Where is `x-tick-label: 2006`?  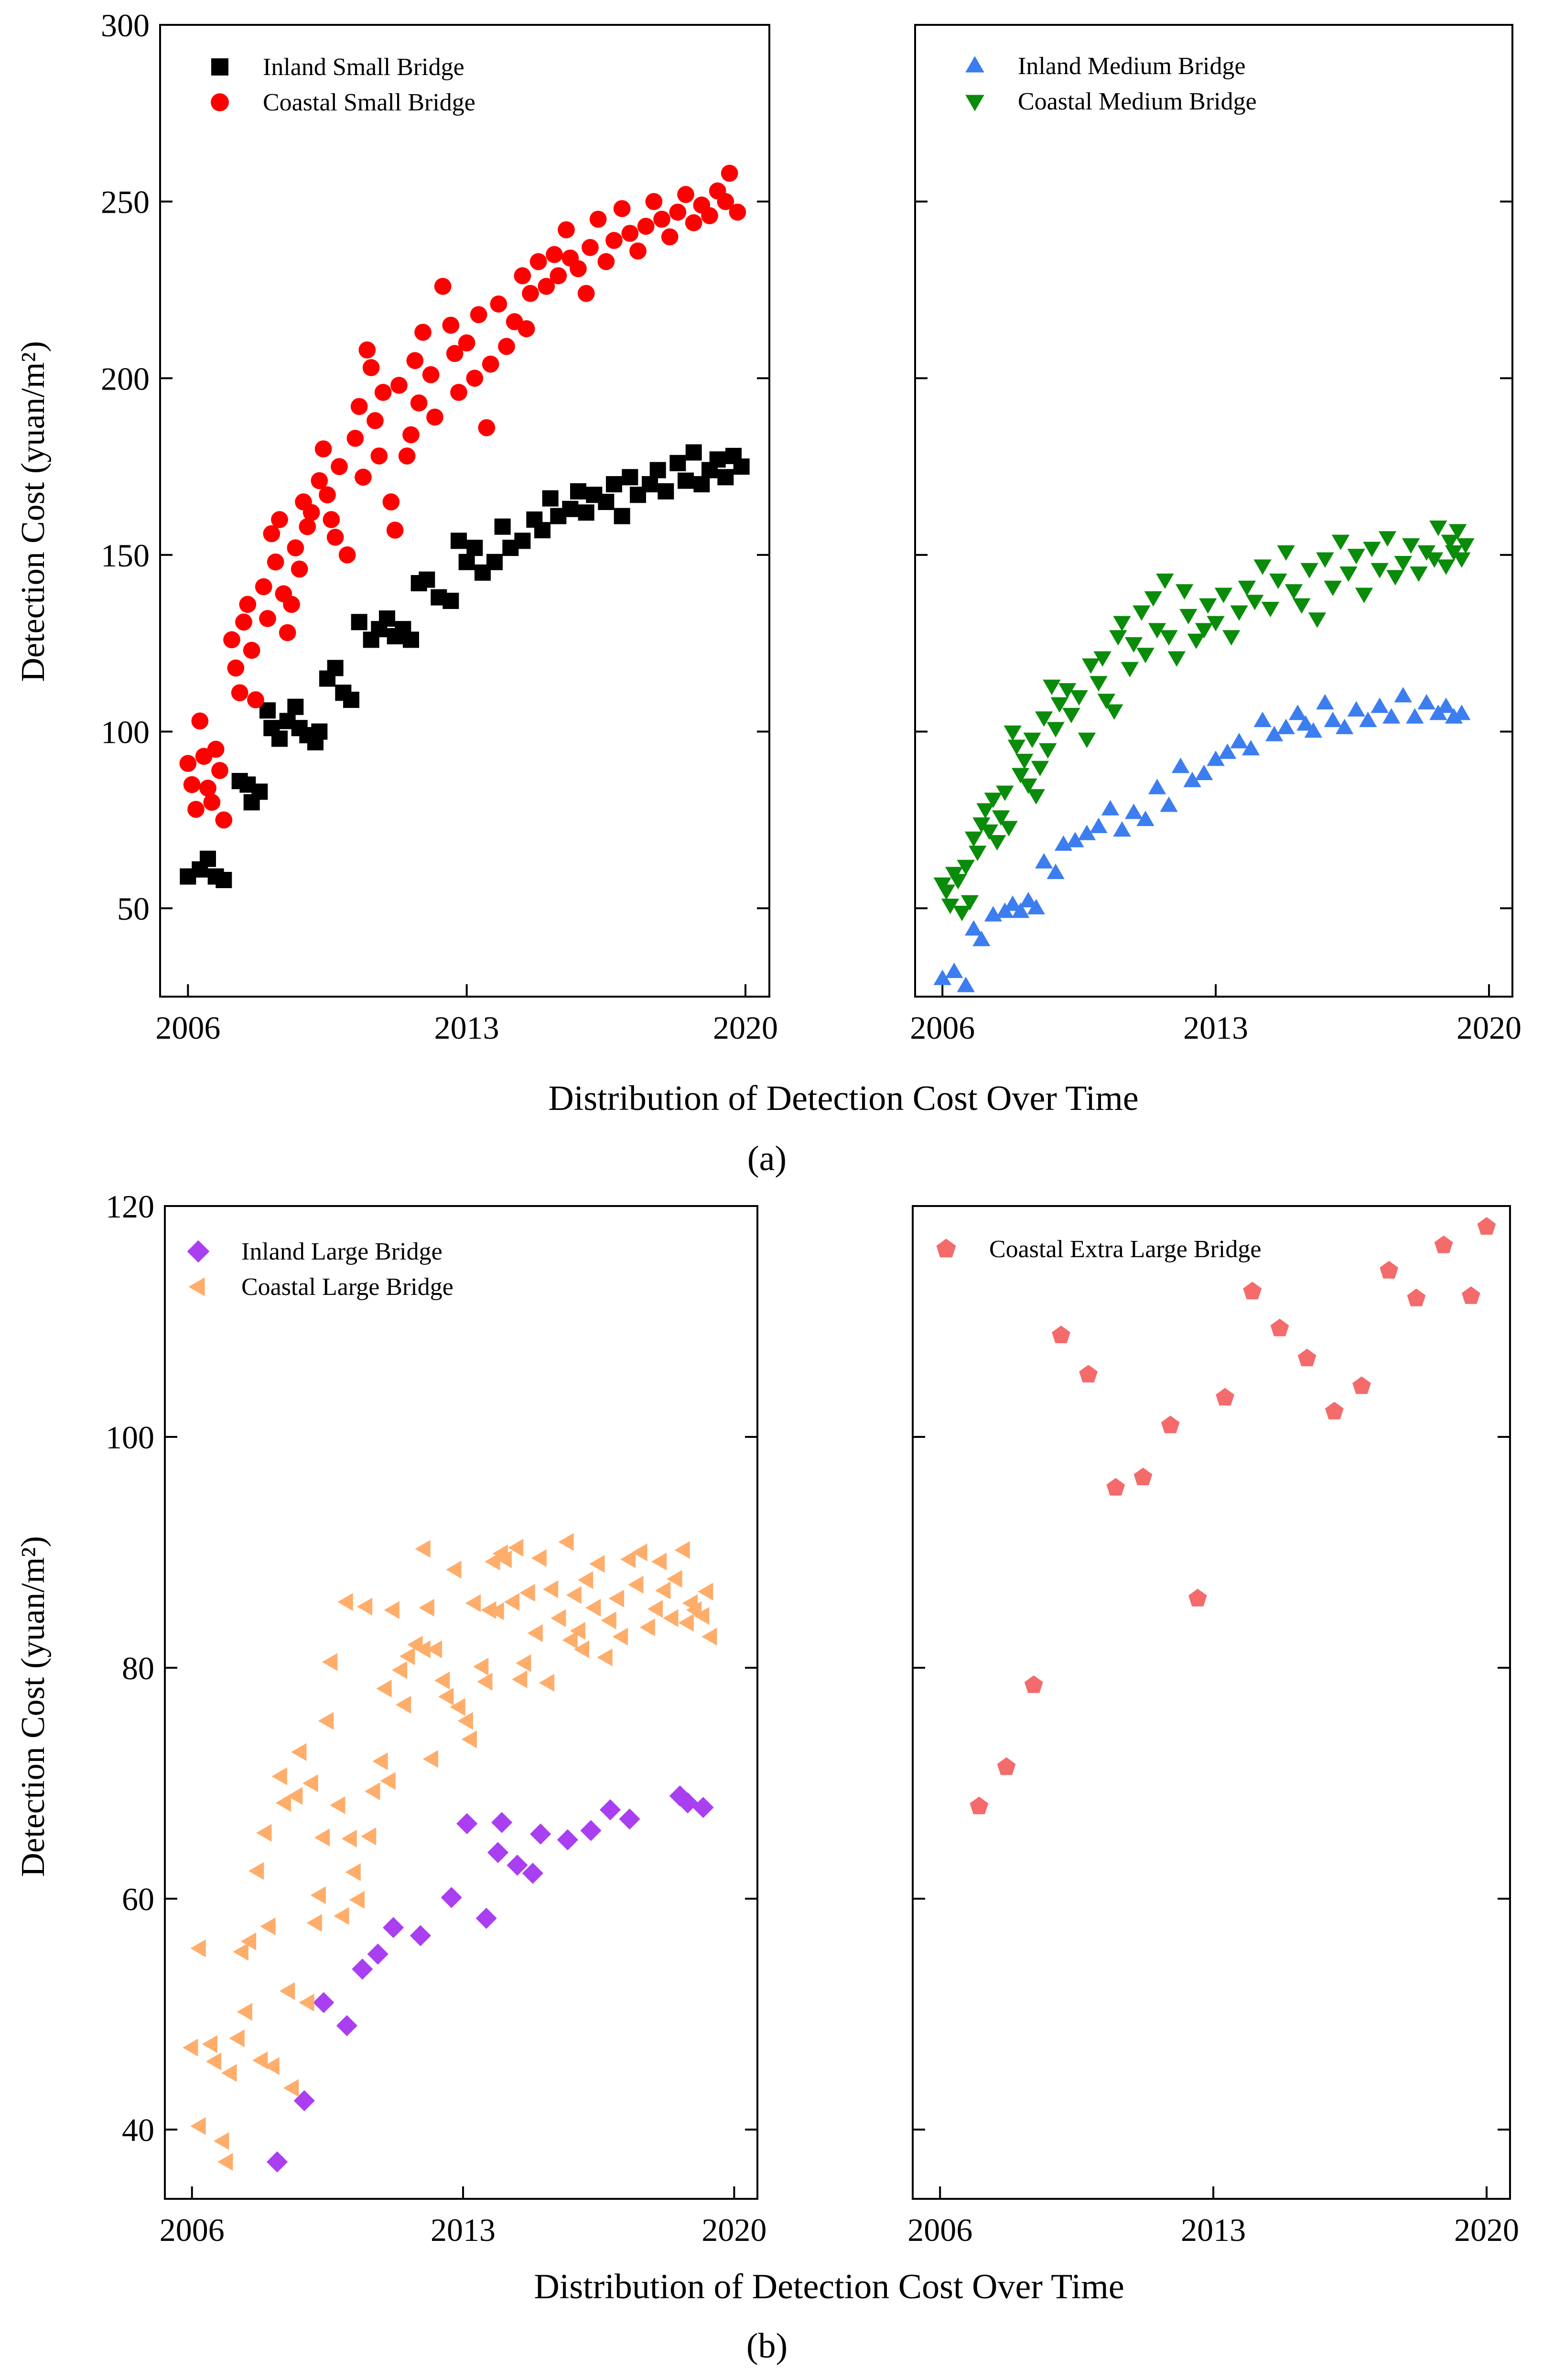 x-tick-label: 2006 is located at coordinates (943, 1028).